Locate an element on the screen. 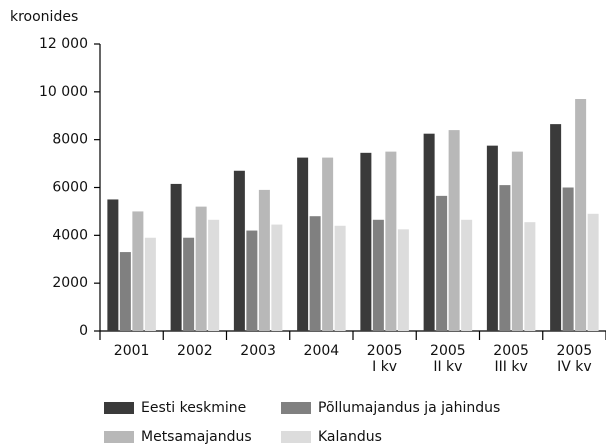  x-tick-label: 2002 is located at coordinates (195, 351).